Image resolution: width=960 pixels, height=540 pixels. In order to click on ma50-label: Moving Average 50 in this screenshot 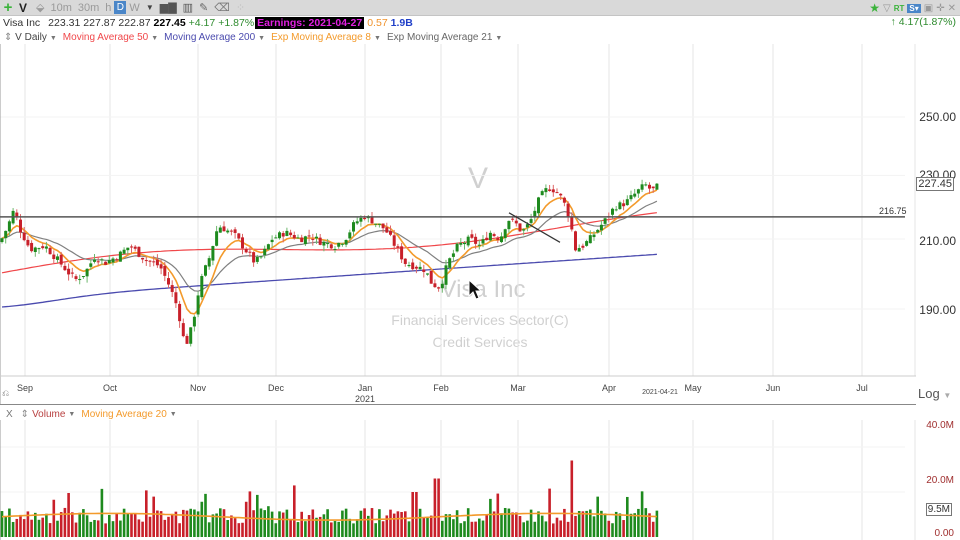, I will do `click(105, 37)`.